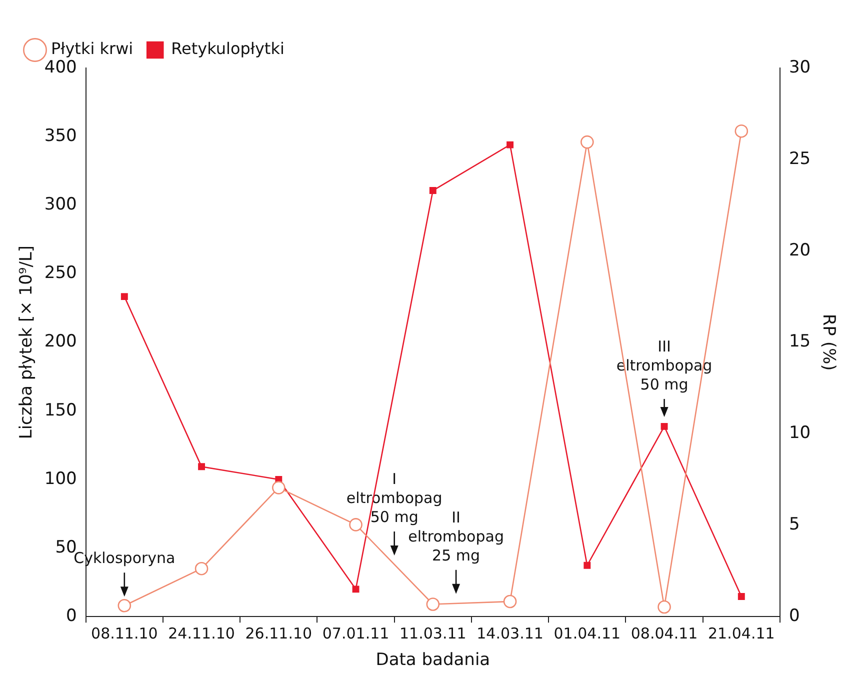 The width and height of the screenshot is (860, 688). Describe the element at coordinates (356, 633) in the screenshot. I see `x-tick-label: 07.01.11` at that location.